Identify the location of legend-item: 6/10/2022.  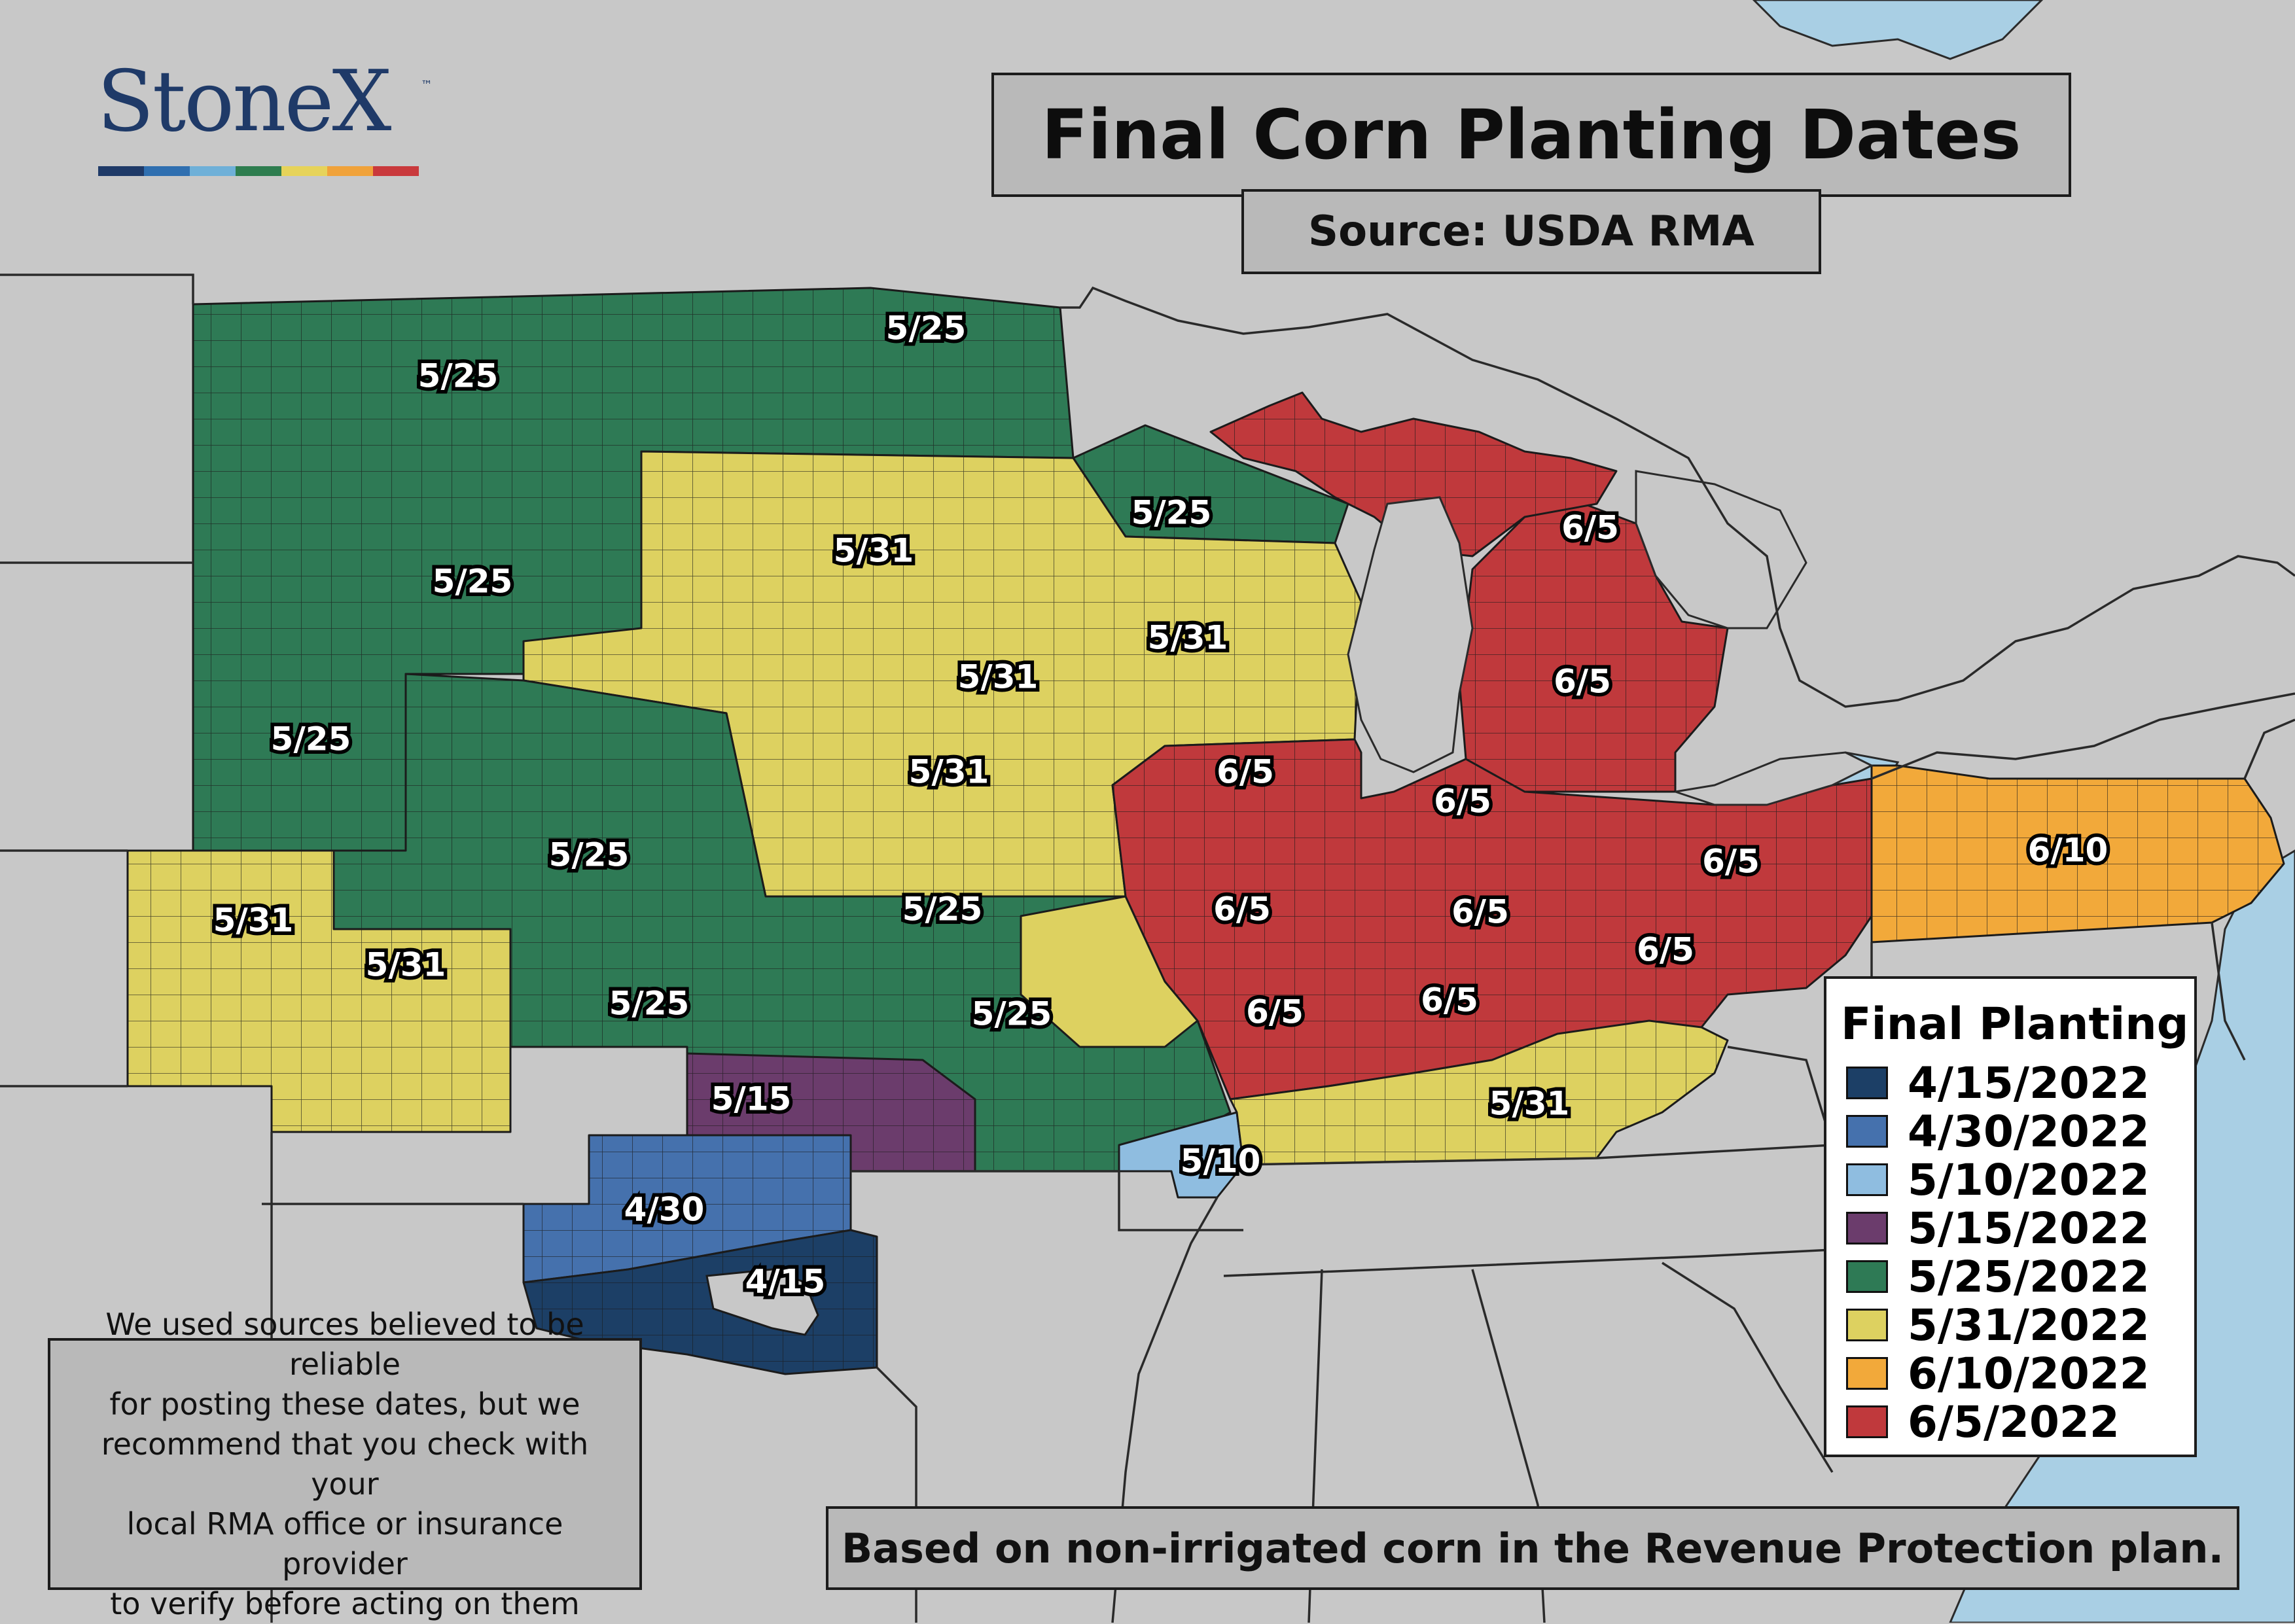
(1998, 1373).